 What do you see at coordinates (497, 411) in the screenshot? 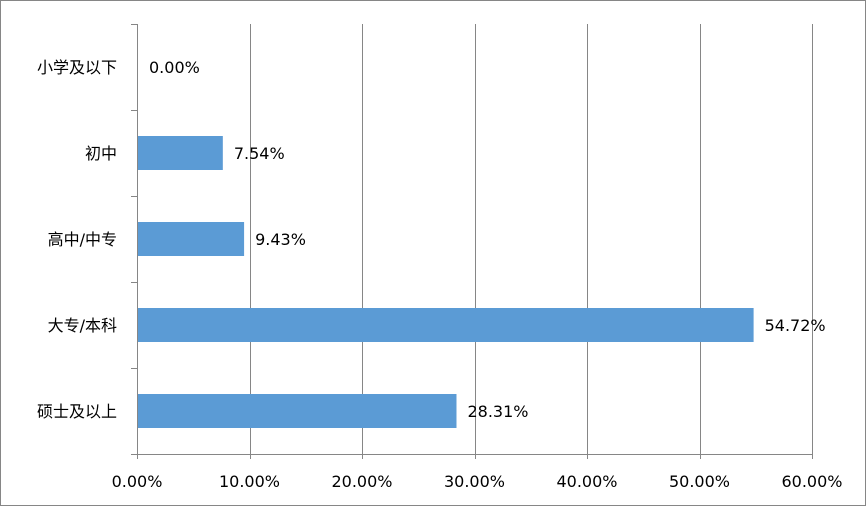
I see `data-label: 28.31%` at bounding box center [497, 411].